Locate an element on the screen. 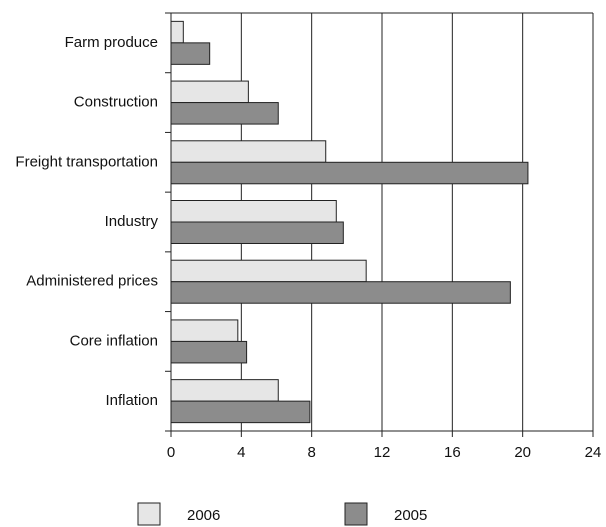 The width and height of the screenshot is (606, 527). x-tick-label: 4 is located at coordinates (241, 452).